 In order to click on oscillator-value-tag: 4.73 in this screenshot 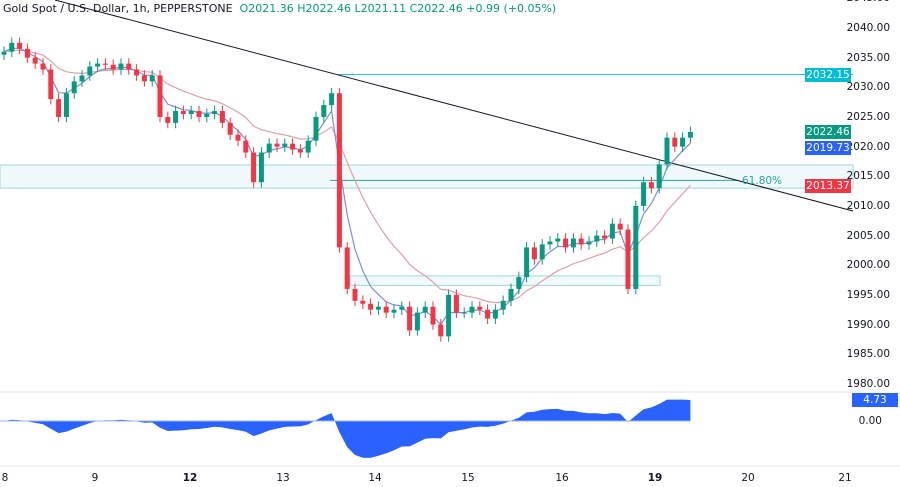, I will do `click(875, 400)`.